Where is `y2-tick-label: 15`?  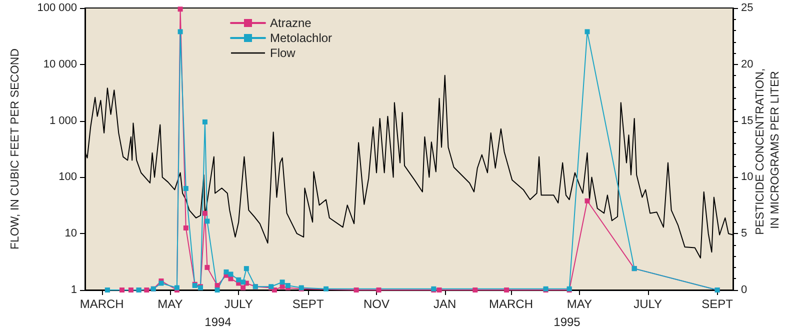 y2-tick-label: 15 is located at coordinates (747, 120).